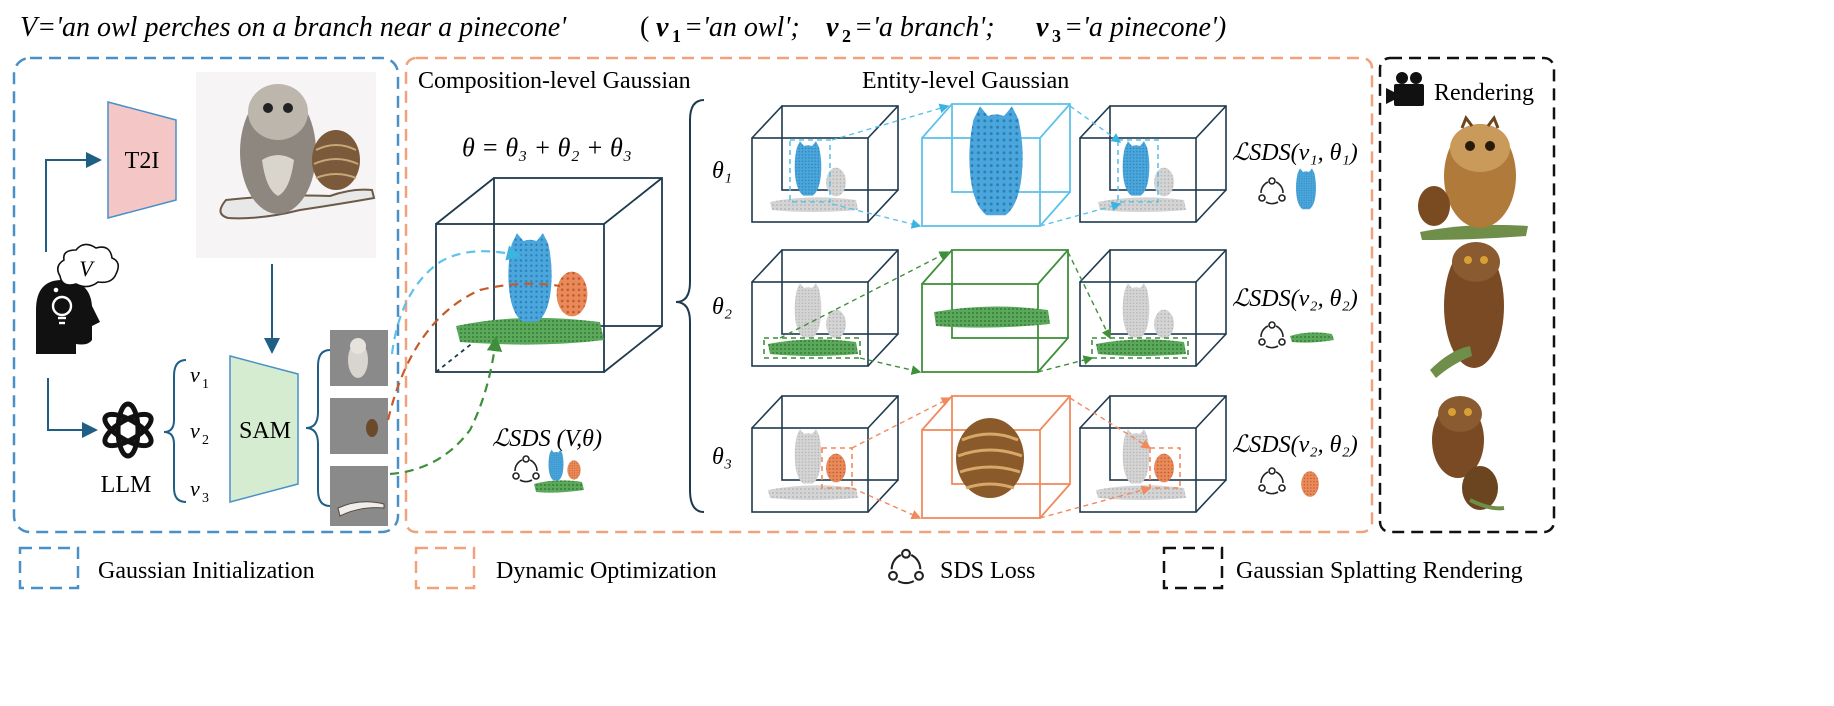 The width and height of the screenshot is (1834, 706). Describe the element at coordinates (128, 430) in the screenshot. I see `llm-logo-icon` at that location.